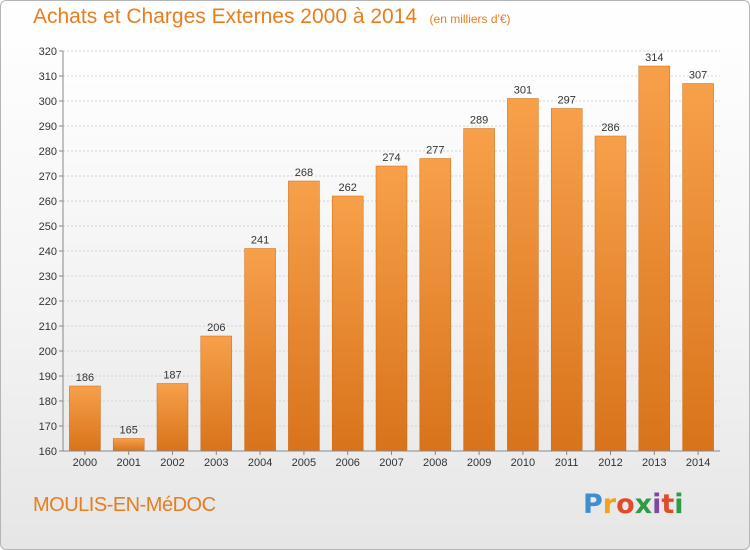 Image resolution: width=750 pixels, height=550 pixels. I want to click on logo-letter: o, so click(625, 504).